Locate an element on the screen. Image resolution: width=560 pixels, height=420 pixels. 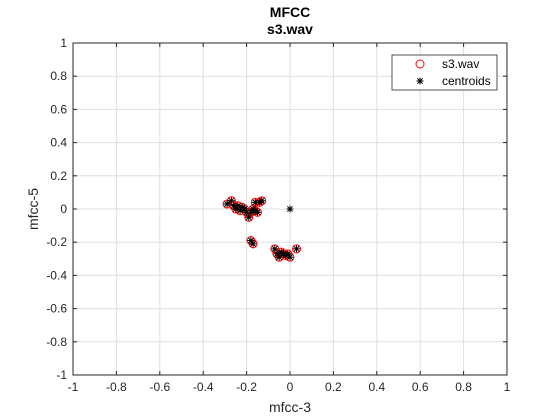
legend-marker-asterisk is located at coordinates (420, 81).